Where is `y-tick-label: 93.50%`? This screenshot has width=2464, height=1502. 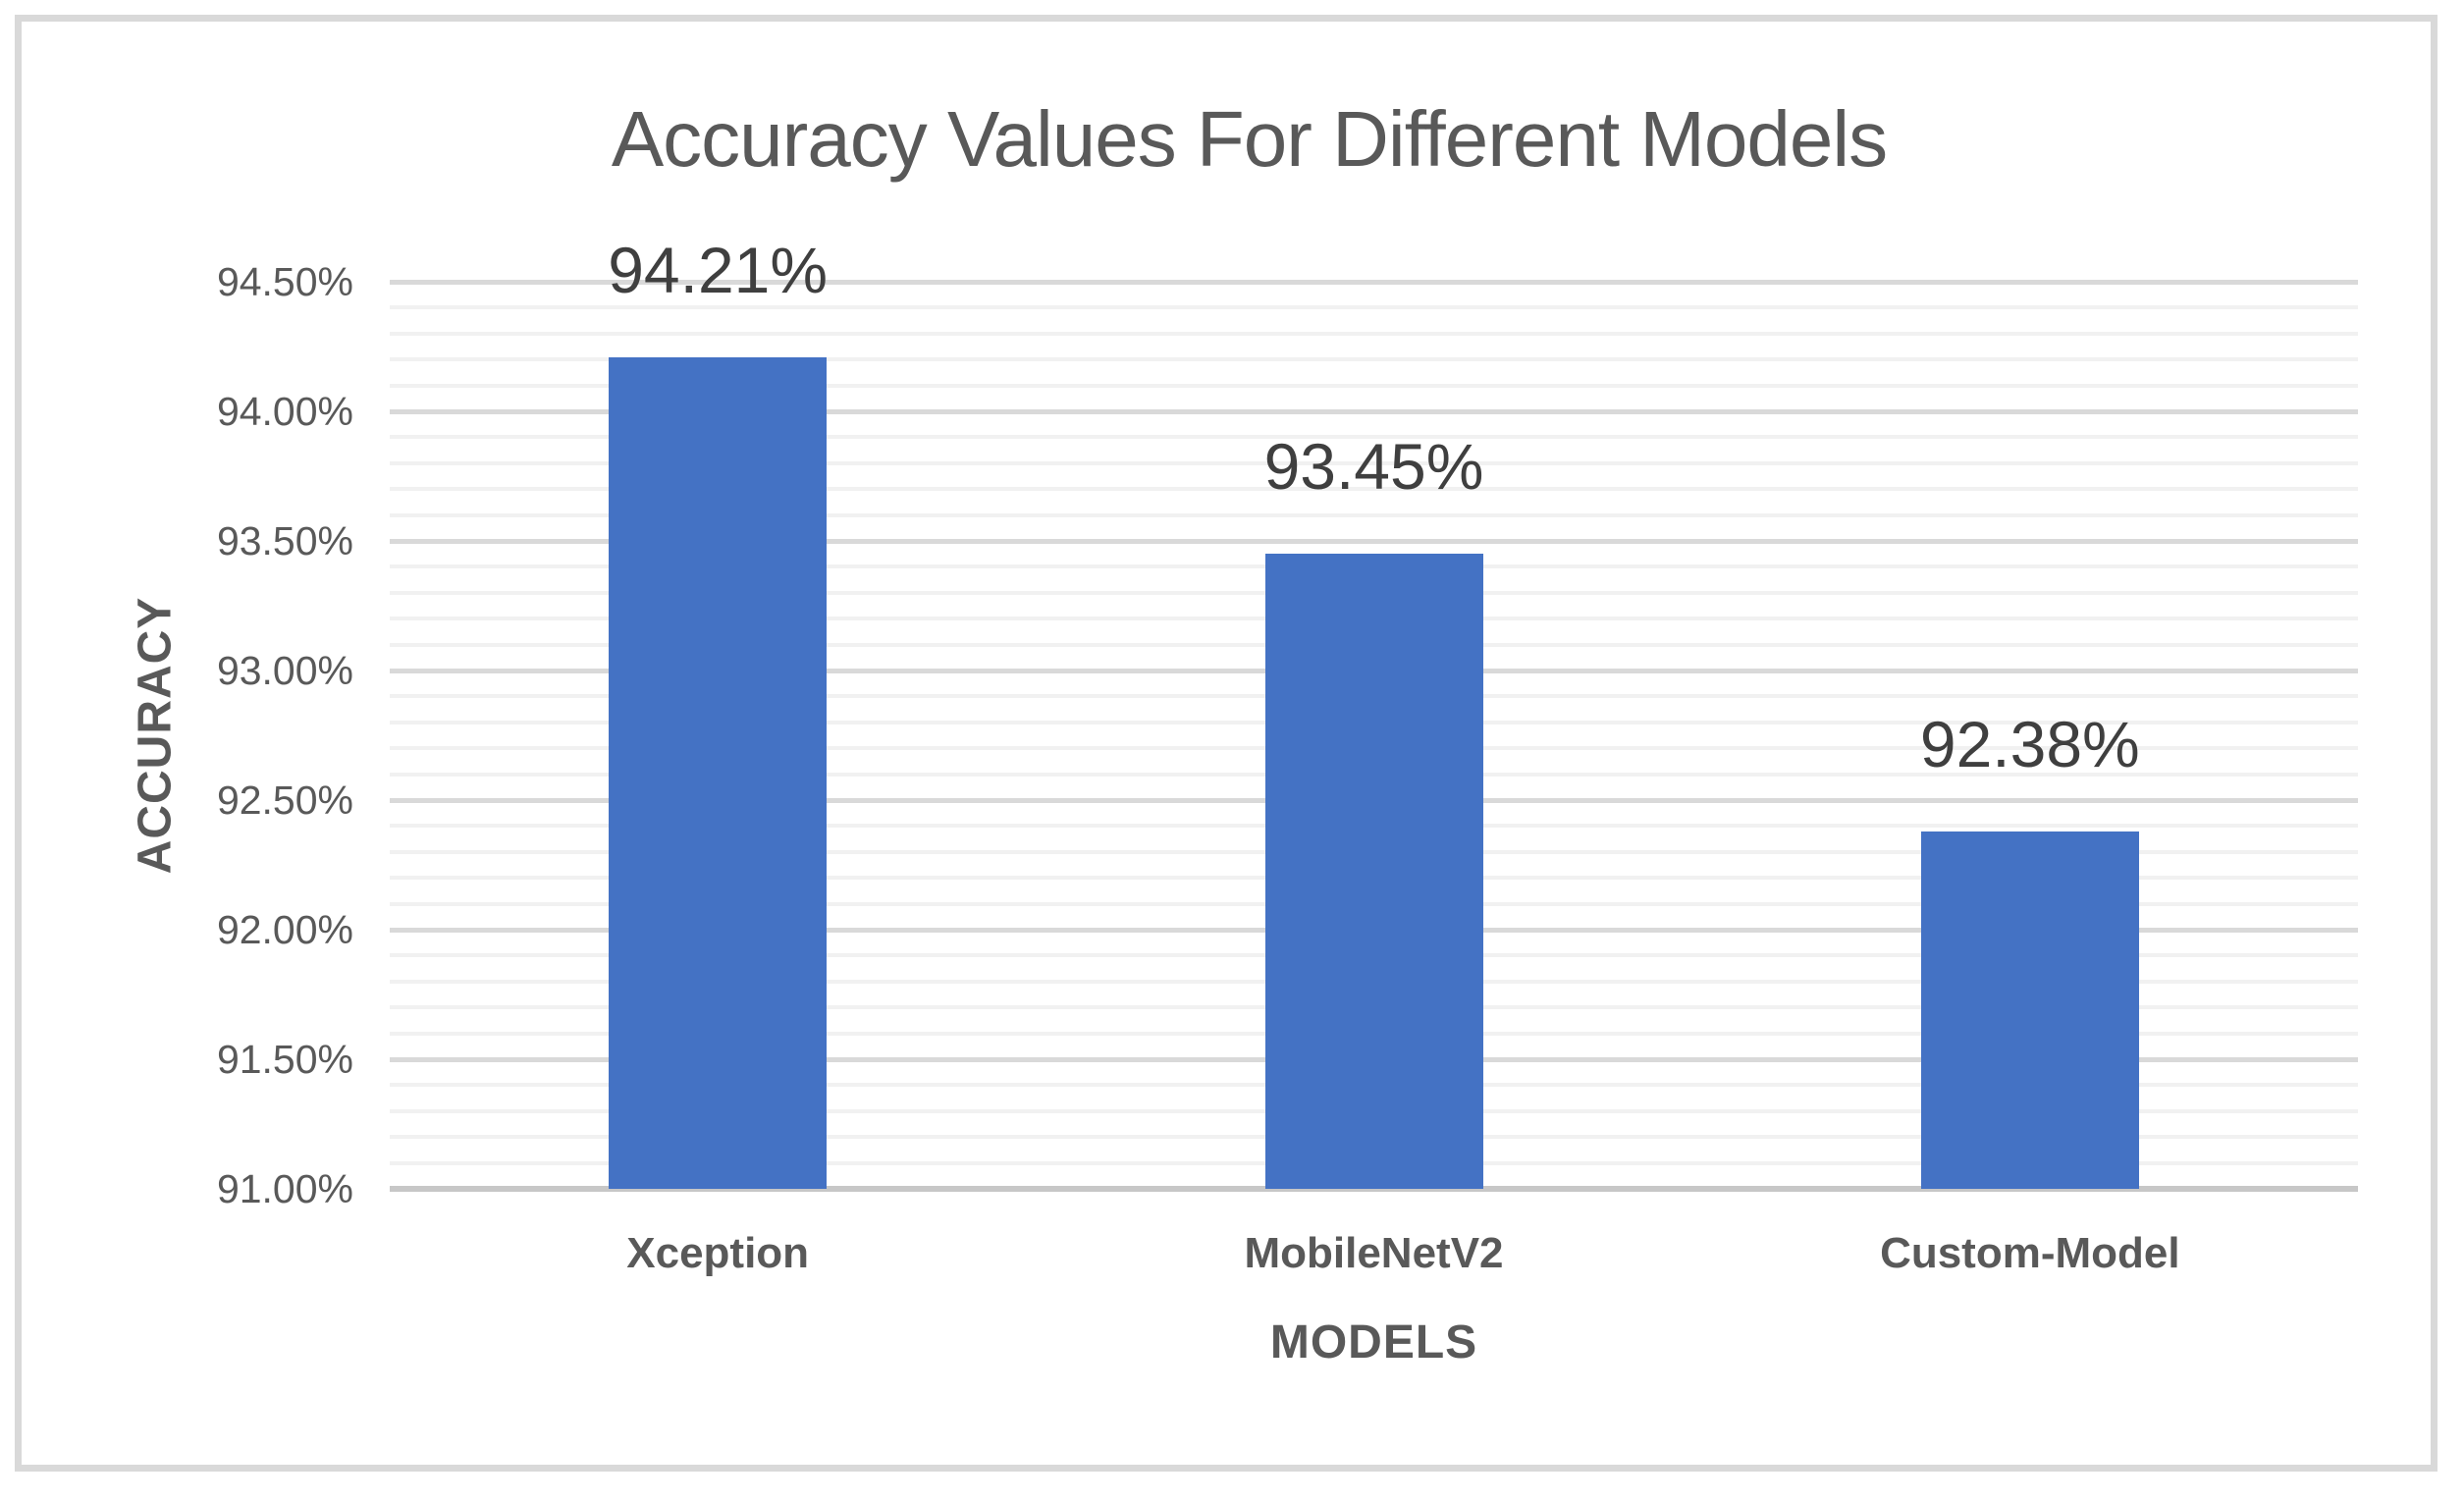
y-tick-label: 93.50% is located at coordinates (284, 540).